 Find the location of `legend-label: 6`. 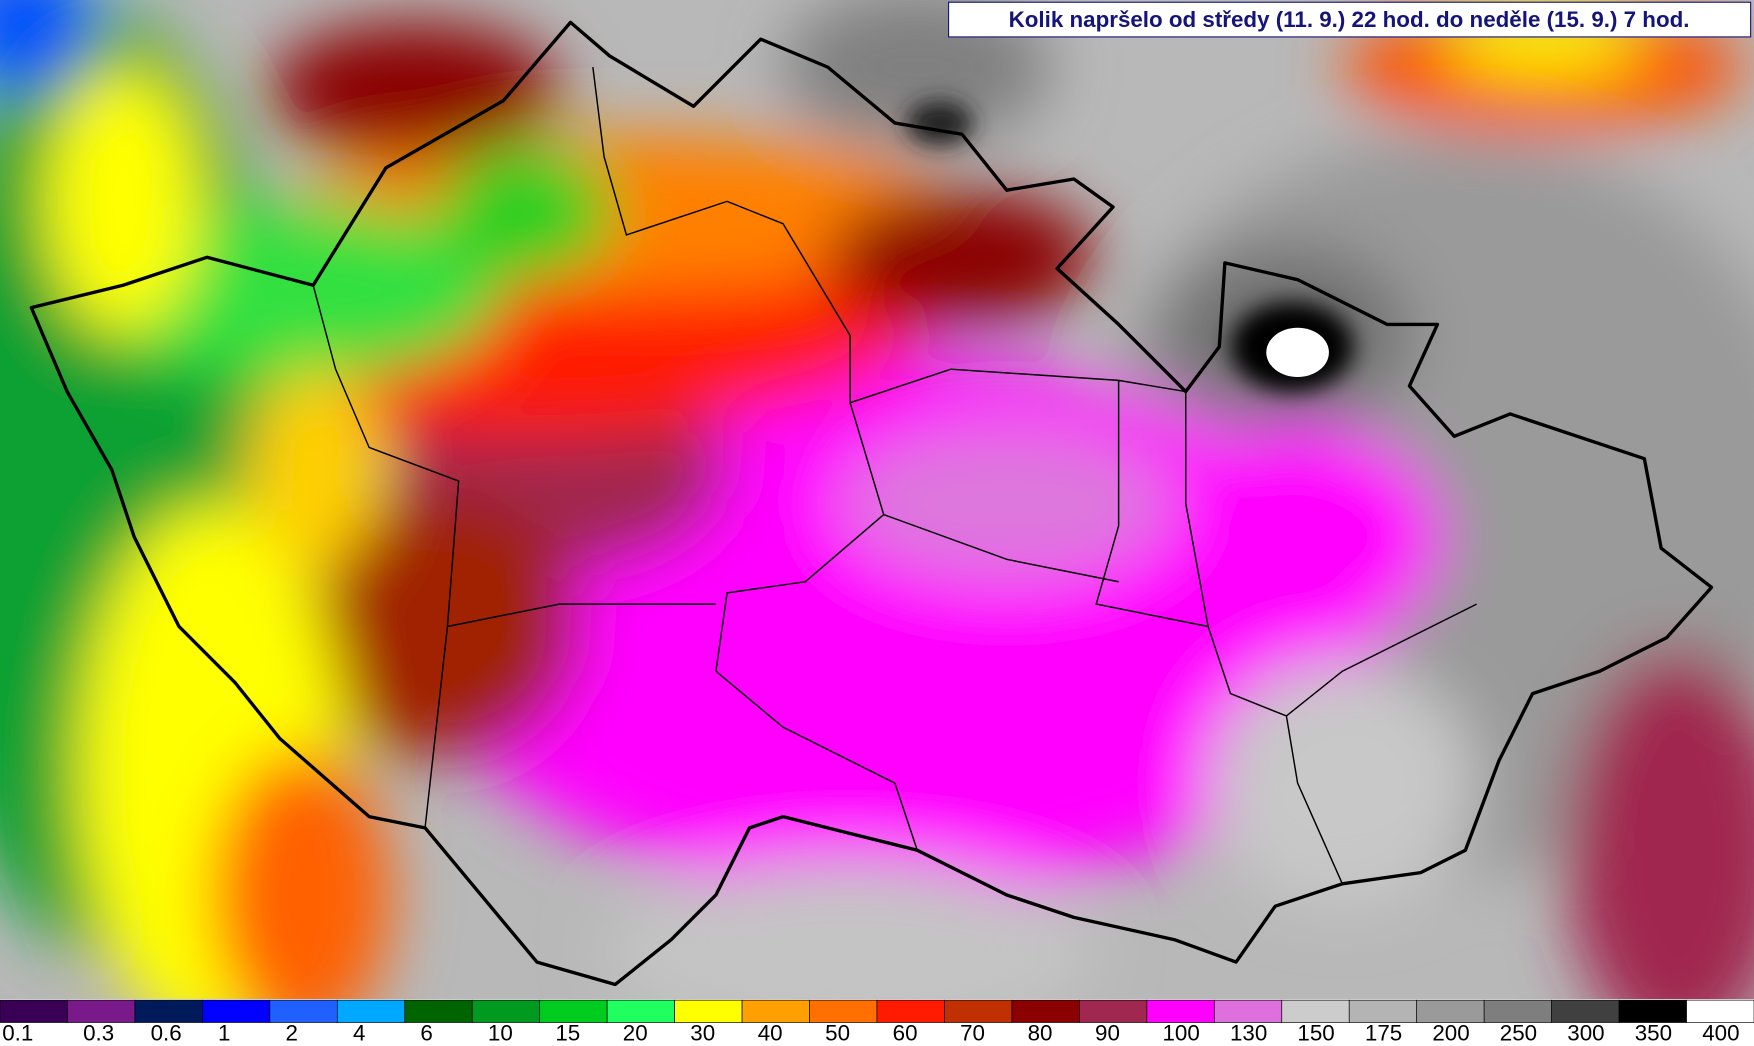

legend-label: 6 is located at coordinates (426, 1032).